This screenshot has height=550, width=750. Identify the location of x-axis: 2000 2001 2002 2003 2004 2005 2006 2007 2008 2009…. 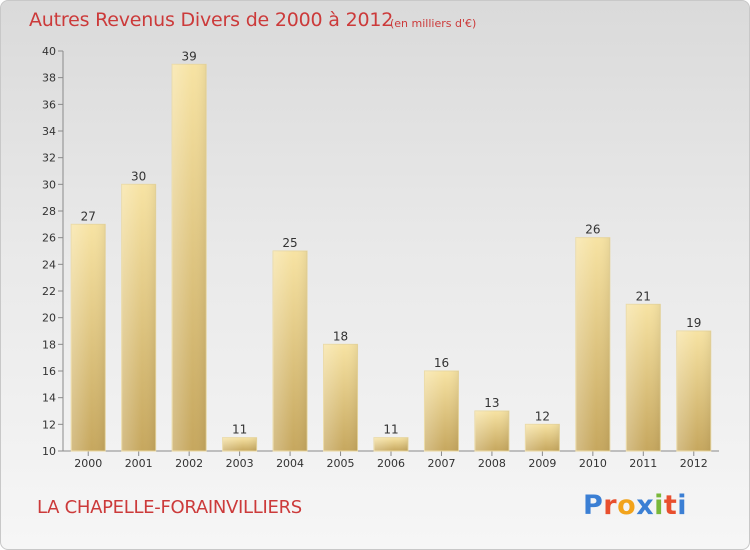
(391, 460).